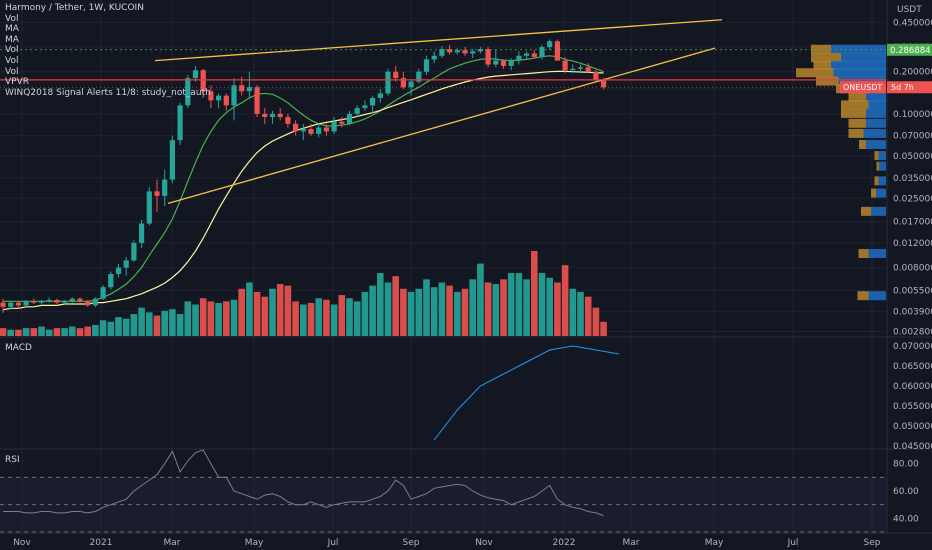 This screenshot has height=550, width=932. Describe the element at coordinates (912, 73) in the screenshot. I see `price-tick-label: 0.200000` at that location.